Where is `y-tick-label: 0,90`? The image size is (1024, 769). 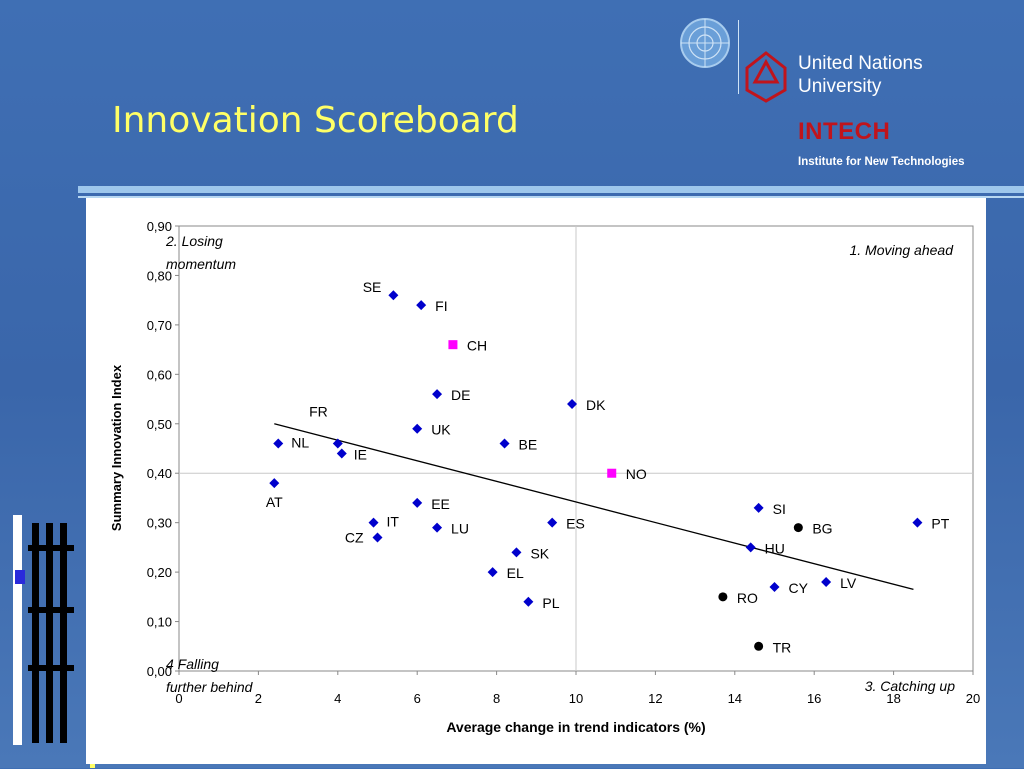
y-tick-label: 0,90 is located at coordinates (159, 226).